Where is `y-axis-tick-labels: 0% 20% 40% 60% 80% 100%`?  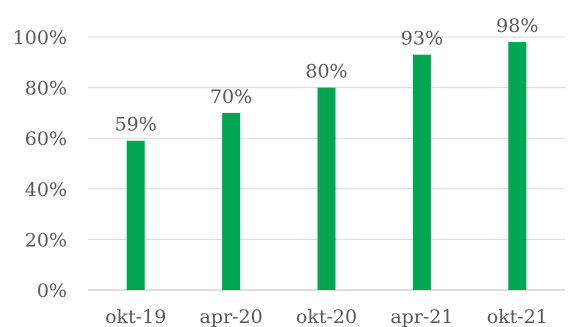
y-axis-tick-labels: 0% 20% 40% 60% 80% 100% is located at coordinates (40, 164).